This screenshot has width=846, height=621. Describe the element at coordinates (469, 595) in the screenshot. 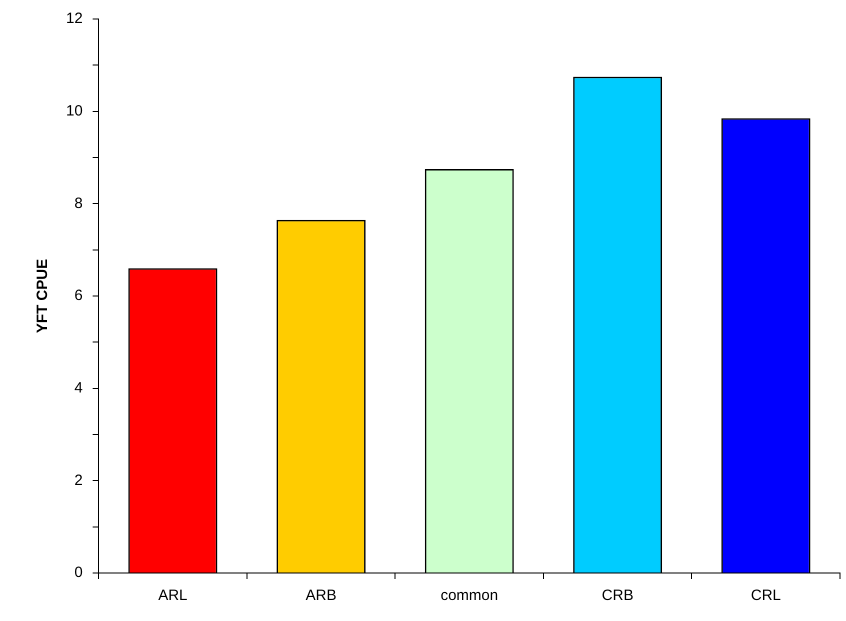

I see `x-tick-label: common` at that location.